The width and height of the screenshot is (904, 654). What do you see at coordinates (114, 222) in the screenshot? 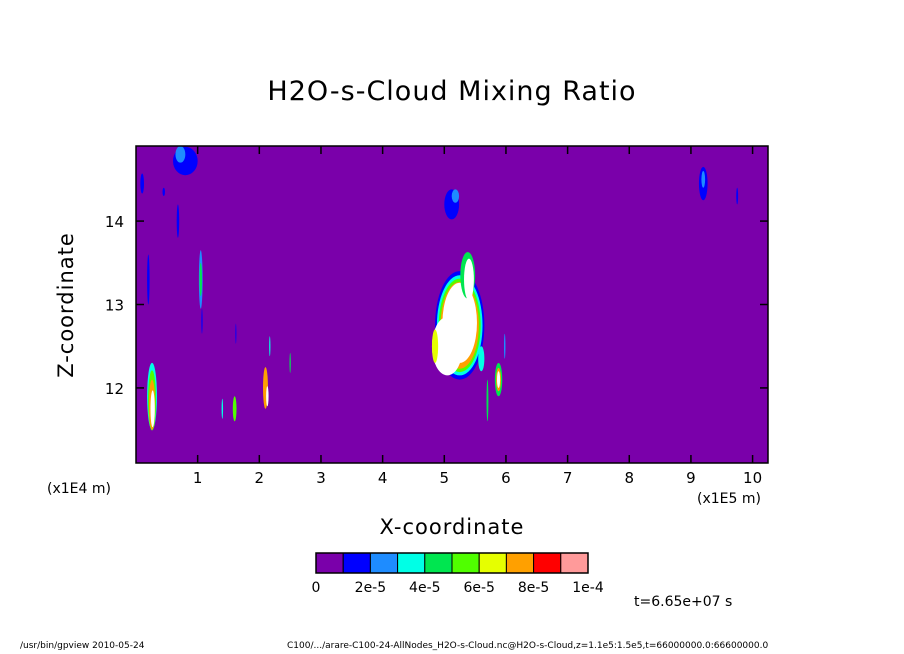
I see `y-tick-label: 14` at bounding box center [114, 222].